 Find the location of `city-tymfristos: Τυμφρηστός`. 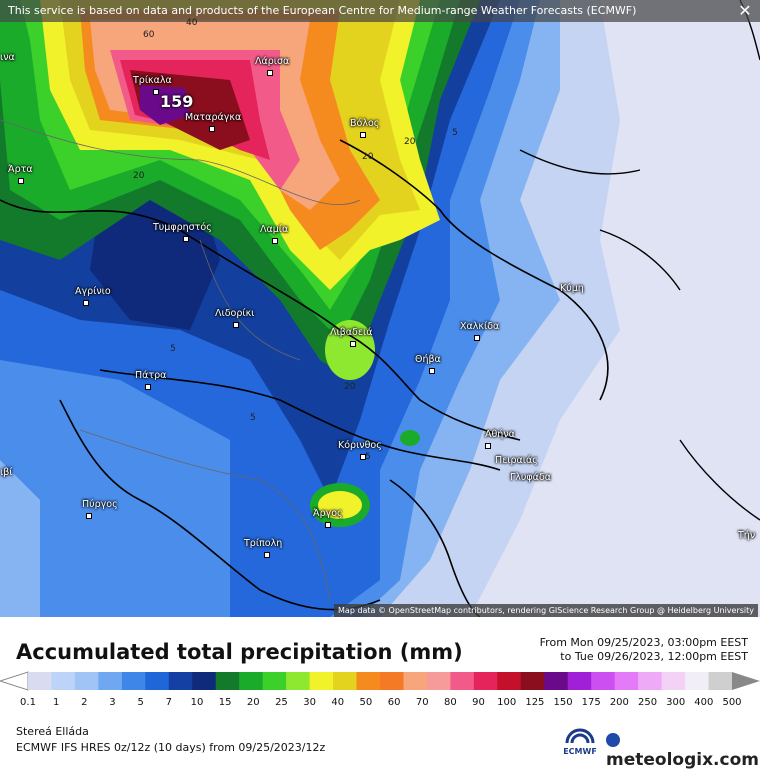

city-tymfristos: Τυμφρηστός is located at coordinates (182, 233).